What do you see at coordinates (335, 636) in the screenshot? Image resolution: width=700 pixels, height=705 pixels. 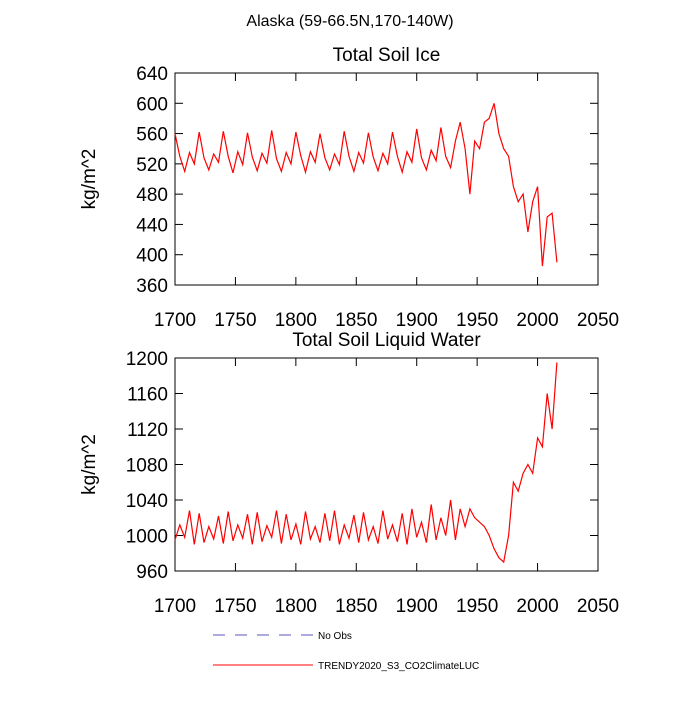 I see `legend-label: No Obs` at bounding box center [335, 636].